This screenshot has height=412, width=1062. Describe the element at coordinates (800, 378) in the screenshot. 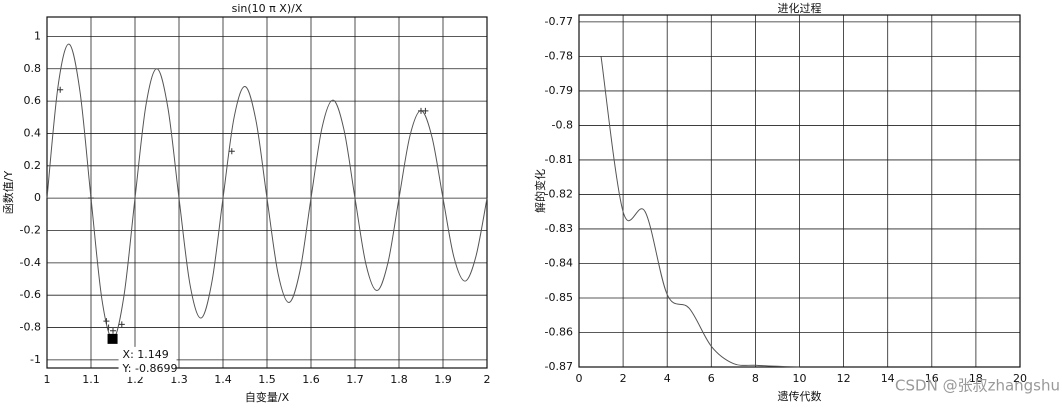

I see `x-tick-label: 10` at that location.